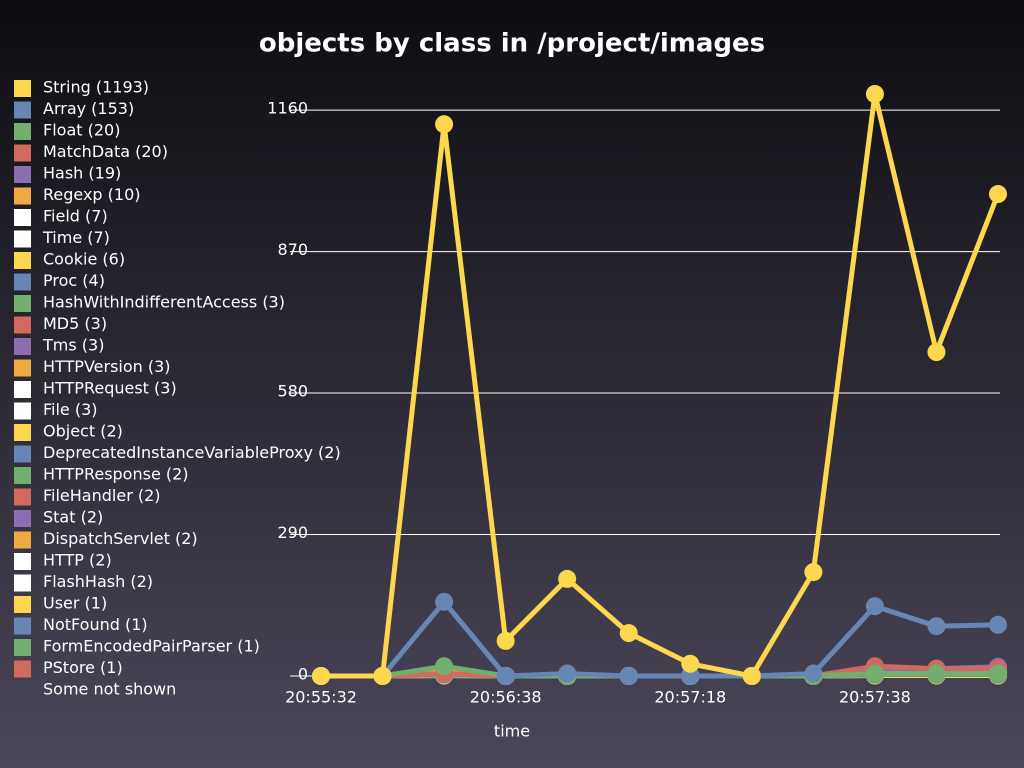 The width and height of the screenshot is (1024, 768). What do you see at coordinates (98, 581) in the screenshot?
I see `legend-label: FlashHash (2)` at bounding box center [98, 581].